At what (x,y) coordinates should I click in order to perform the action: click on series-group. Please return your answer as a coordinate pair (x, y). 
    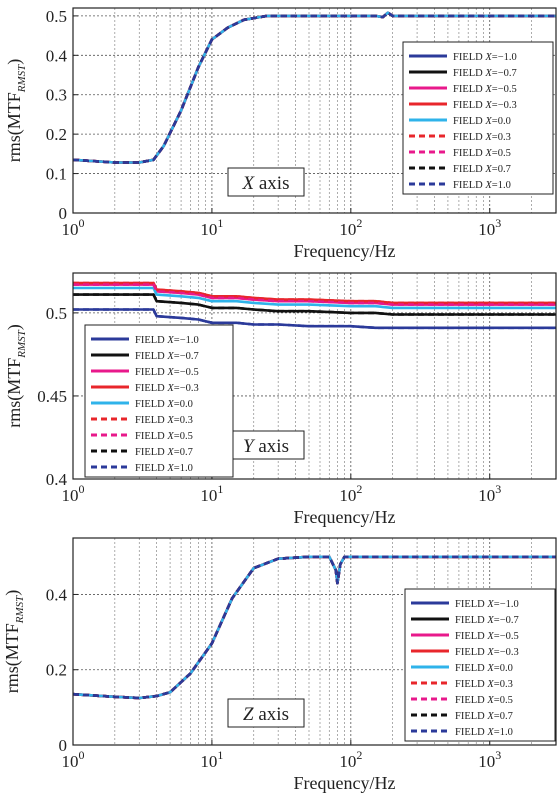
    Looking at the image, I should click on (314, 305).